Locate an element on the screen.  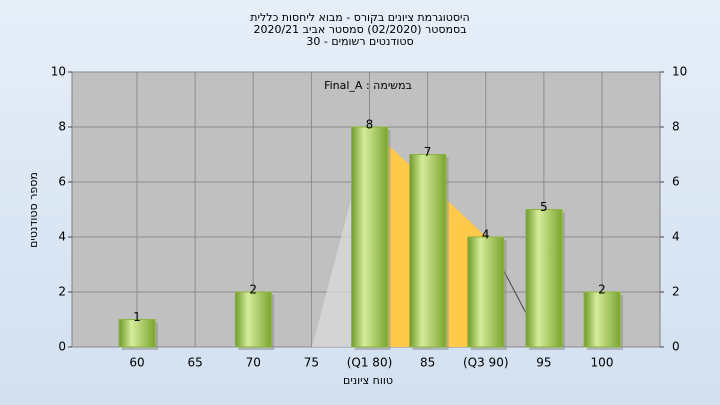
y-tick-label: 8 is located at coordinates (62, 127).